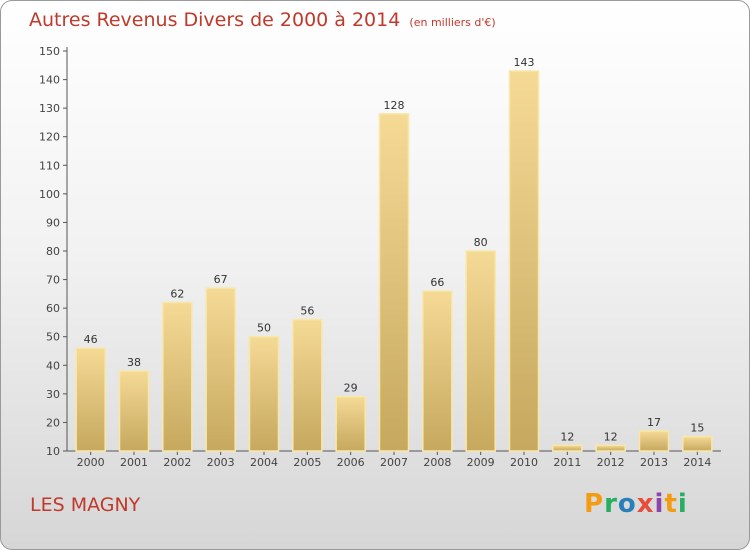  I want to click on bar-value-label: 46, so click(91, 339).